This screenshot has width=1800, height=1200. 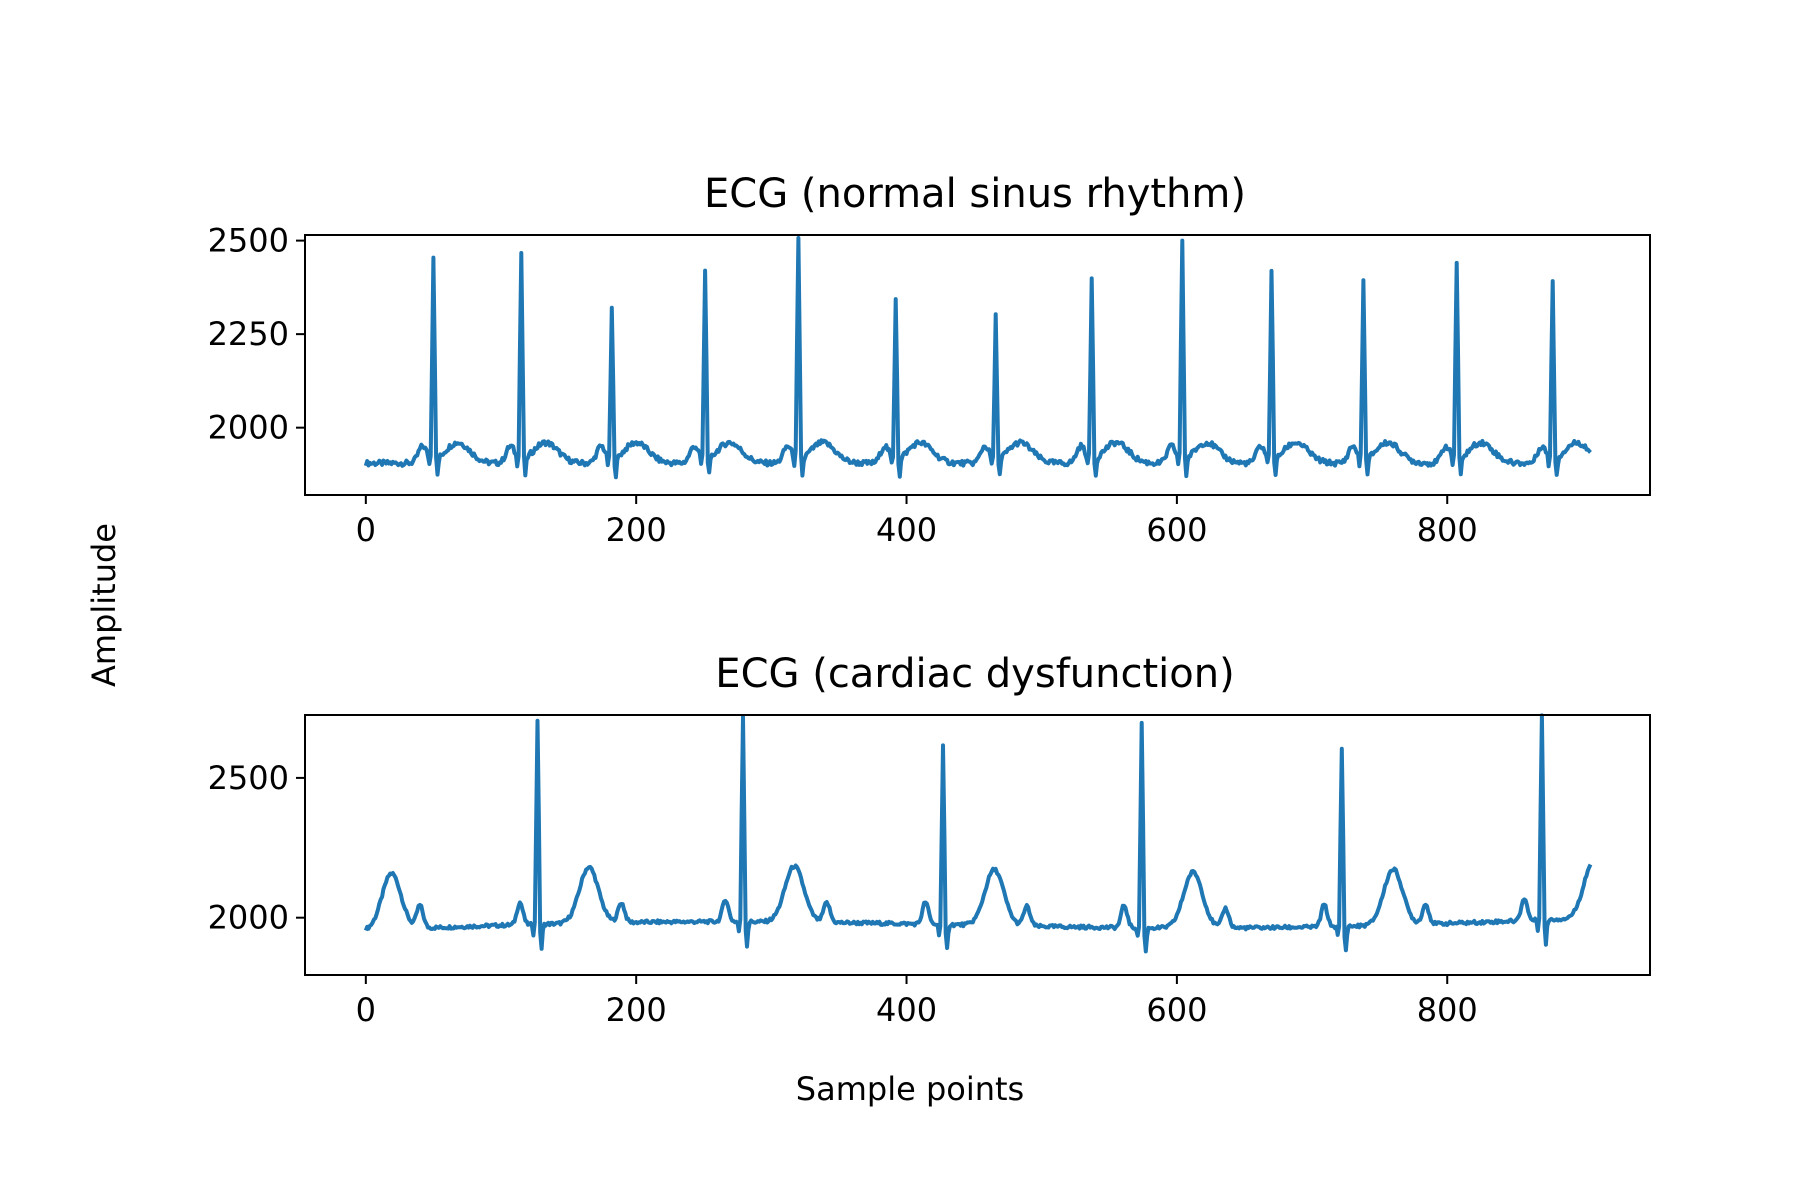 What do you see at coordinates (104, 605) in the screenshot?
I see `y-axis-label: Amplitude` at bounding box center [104, 605].